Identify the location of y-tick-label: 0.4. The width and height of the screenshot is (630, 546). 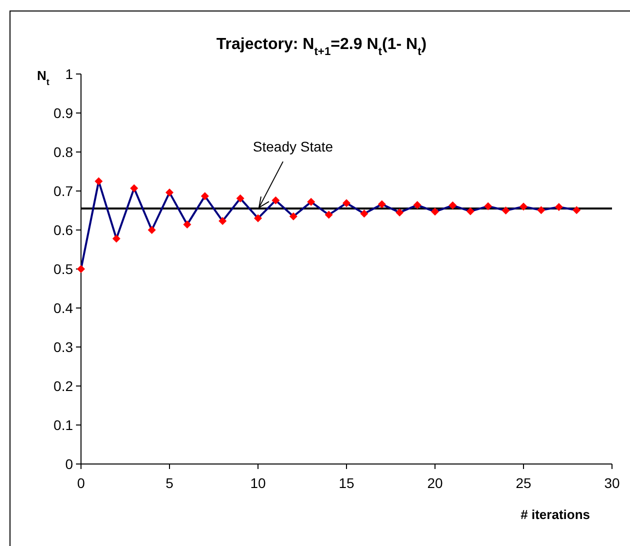
(64, 308).